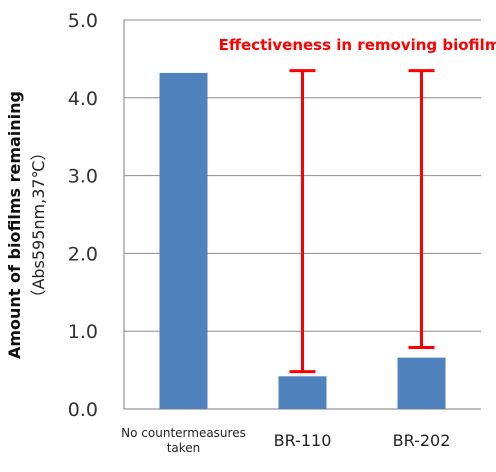 This screenshot has width=496, height=472. Describe the element at coordinates (83, 99) in the screenshot. I see `y-tick-label: 4.0` at that location.